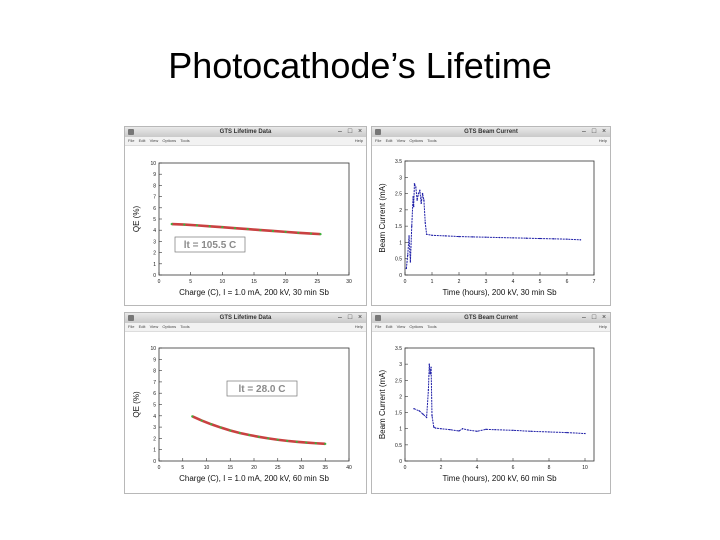 The width and height of the screenshot is (720, 540). Describe the element at coordinates (254, 282) in the screenshot. I see `x-tick-label: 15` at that location.